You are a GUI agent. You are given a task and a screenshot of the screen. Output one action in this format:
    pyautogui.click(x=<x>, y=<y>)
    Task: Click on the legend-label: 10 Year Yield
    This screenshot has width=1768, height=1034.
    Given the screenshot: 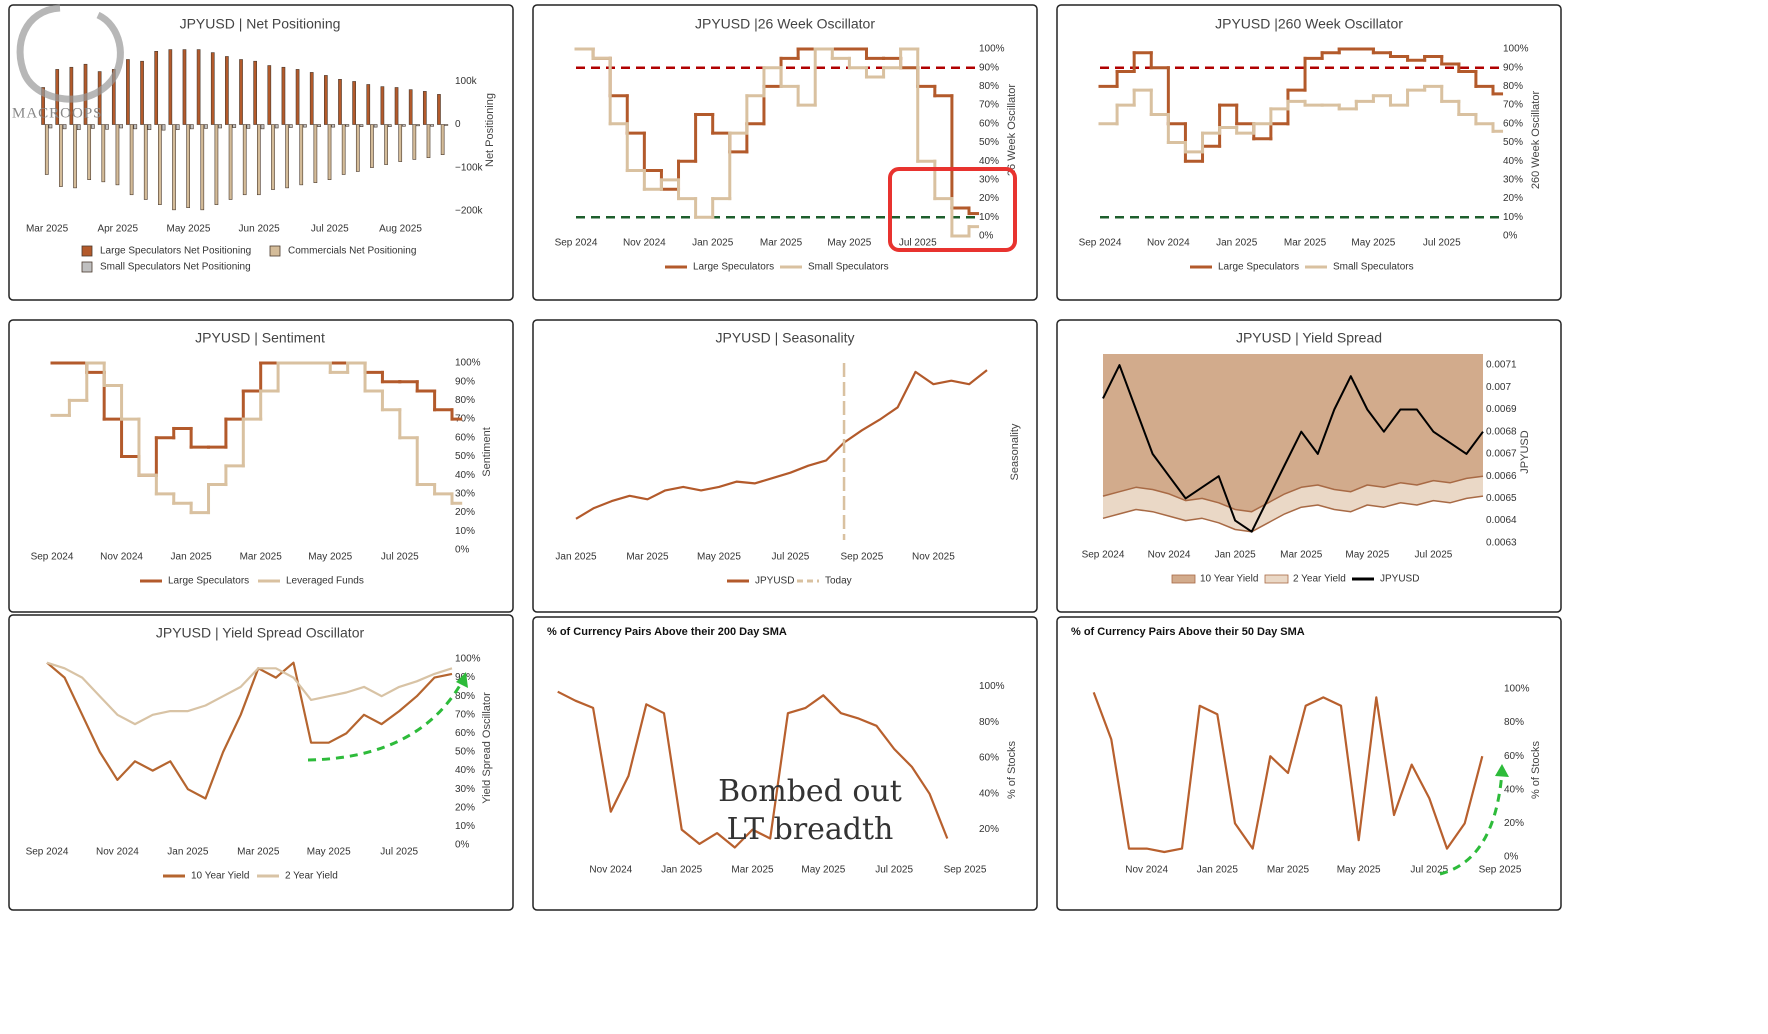 What is the action you would take?
    pyautogui.click(x=220, y=876)
    